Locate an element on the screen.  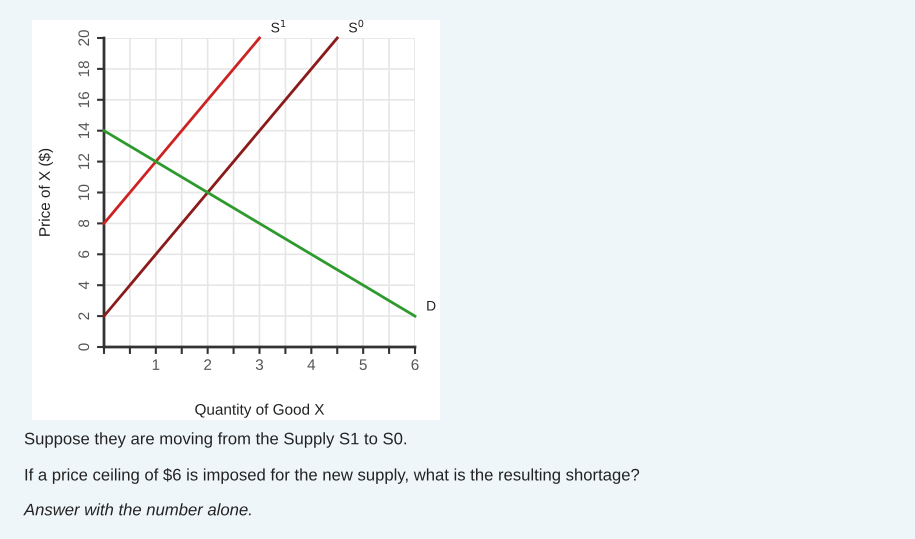
y-tick-label: 2 is located at coordinates (84, 316).